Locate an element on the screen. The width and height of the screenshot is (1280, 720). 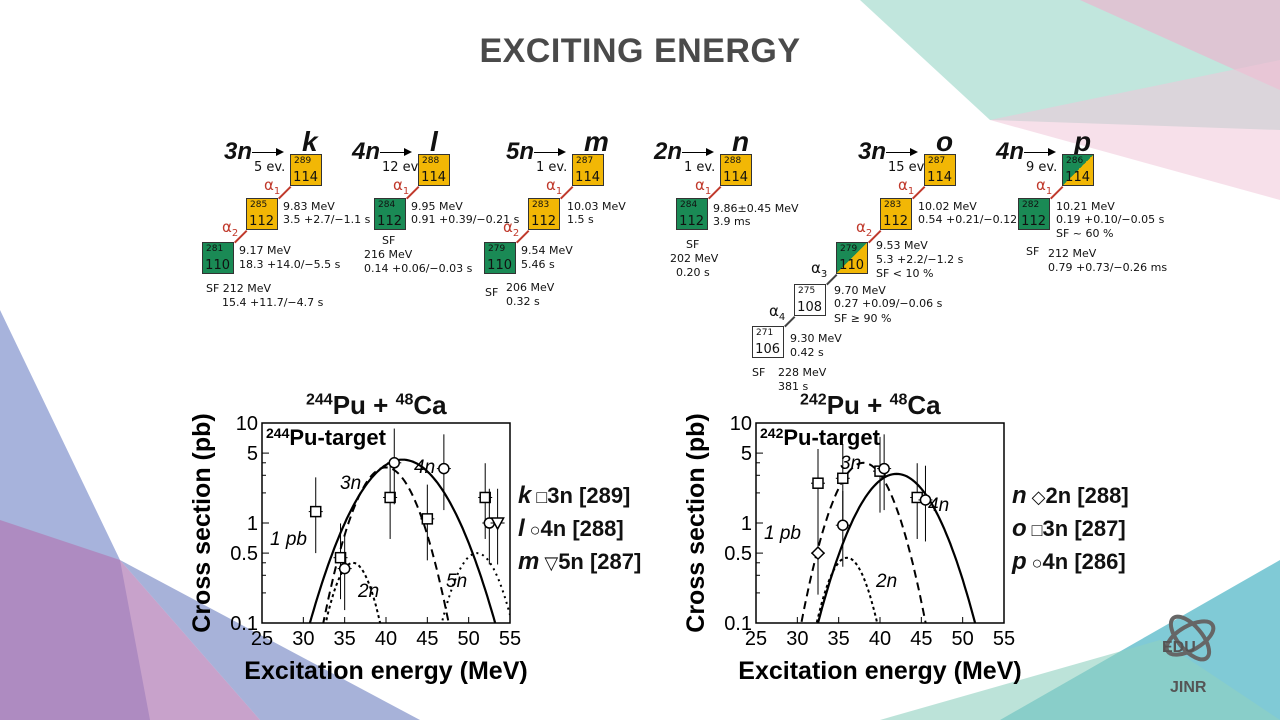
mass-number: 281 is located at coordinates (215, 249).